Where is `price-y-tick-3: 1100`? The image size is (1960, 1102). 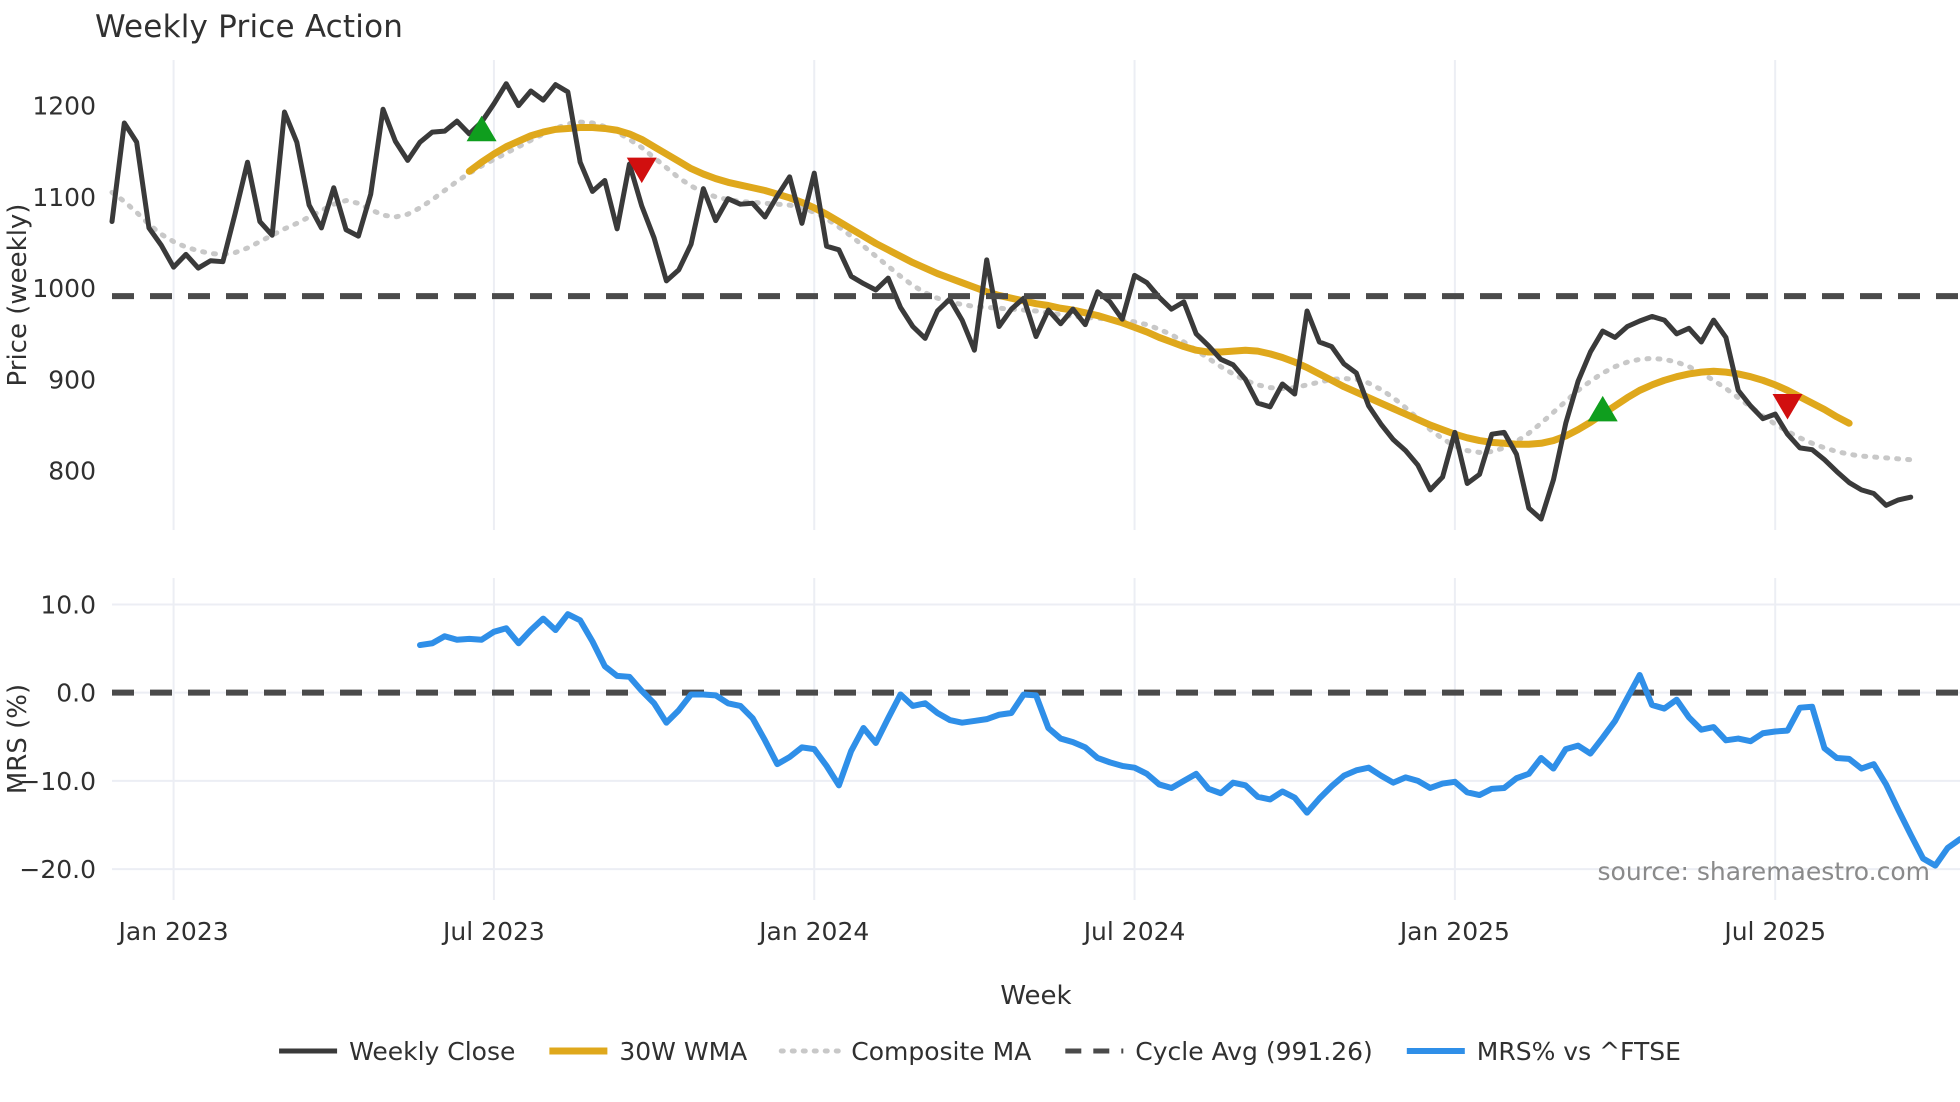 price-y-tick-3: 1100 is located at coordinates (64, 197).